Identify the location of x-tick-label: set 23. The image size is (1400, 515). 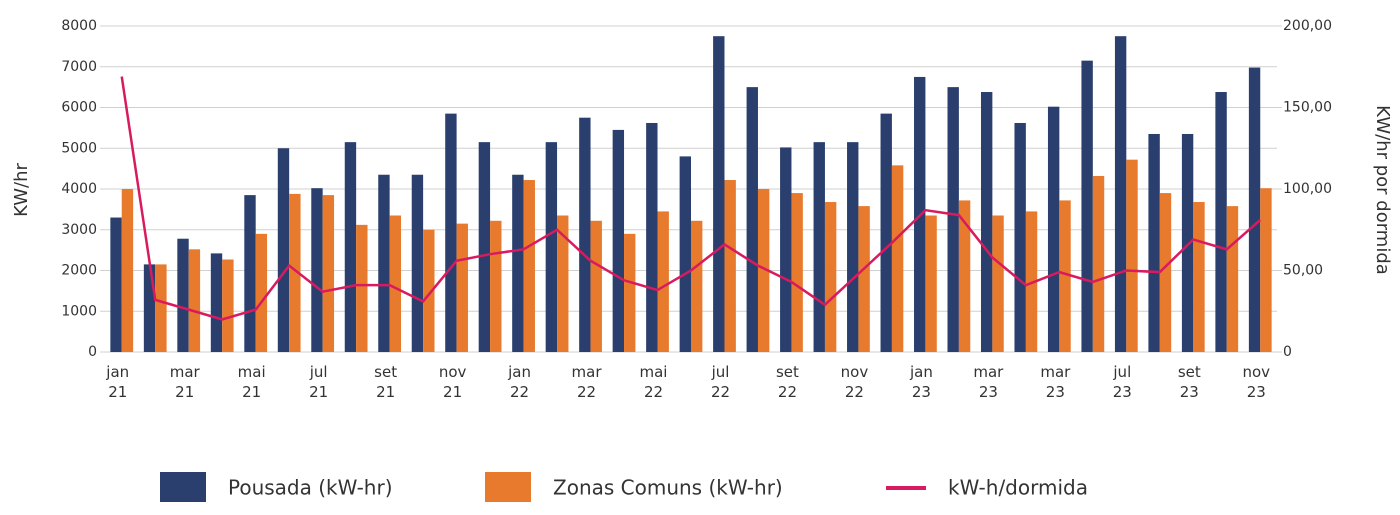
(1189, 382).